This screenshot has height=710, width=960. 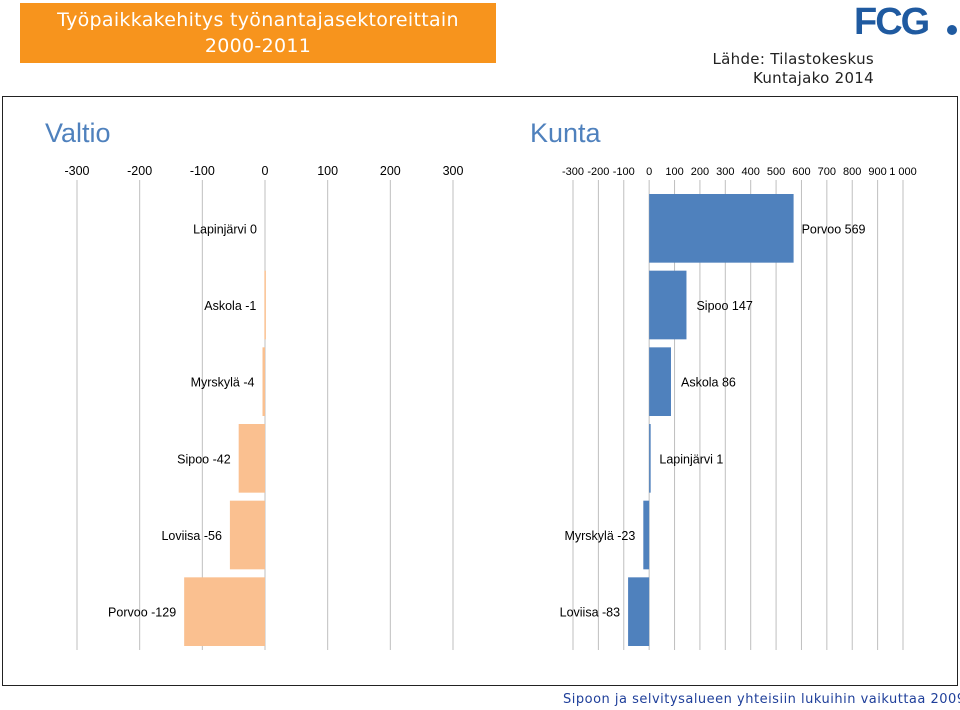 I want to click on valtio-data-label: Askola -1, so click(x=230, y=306).